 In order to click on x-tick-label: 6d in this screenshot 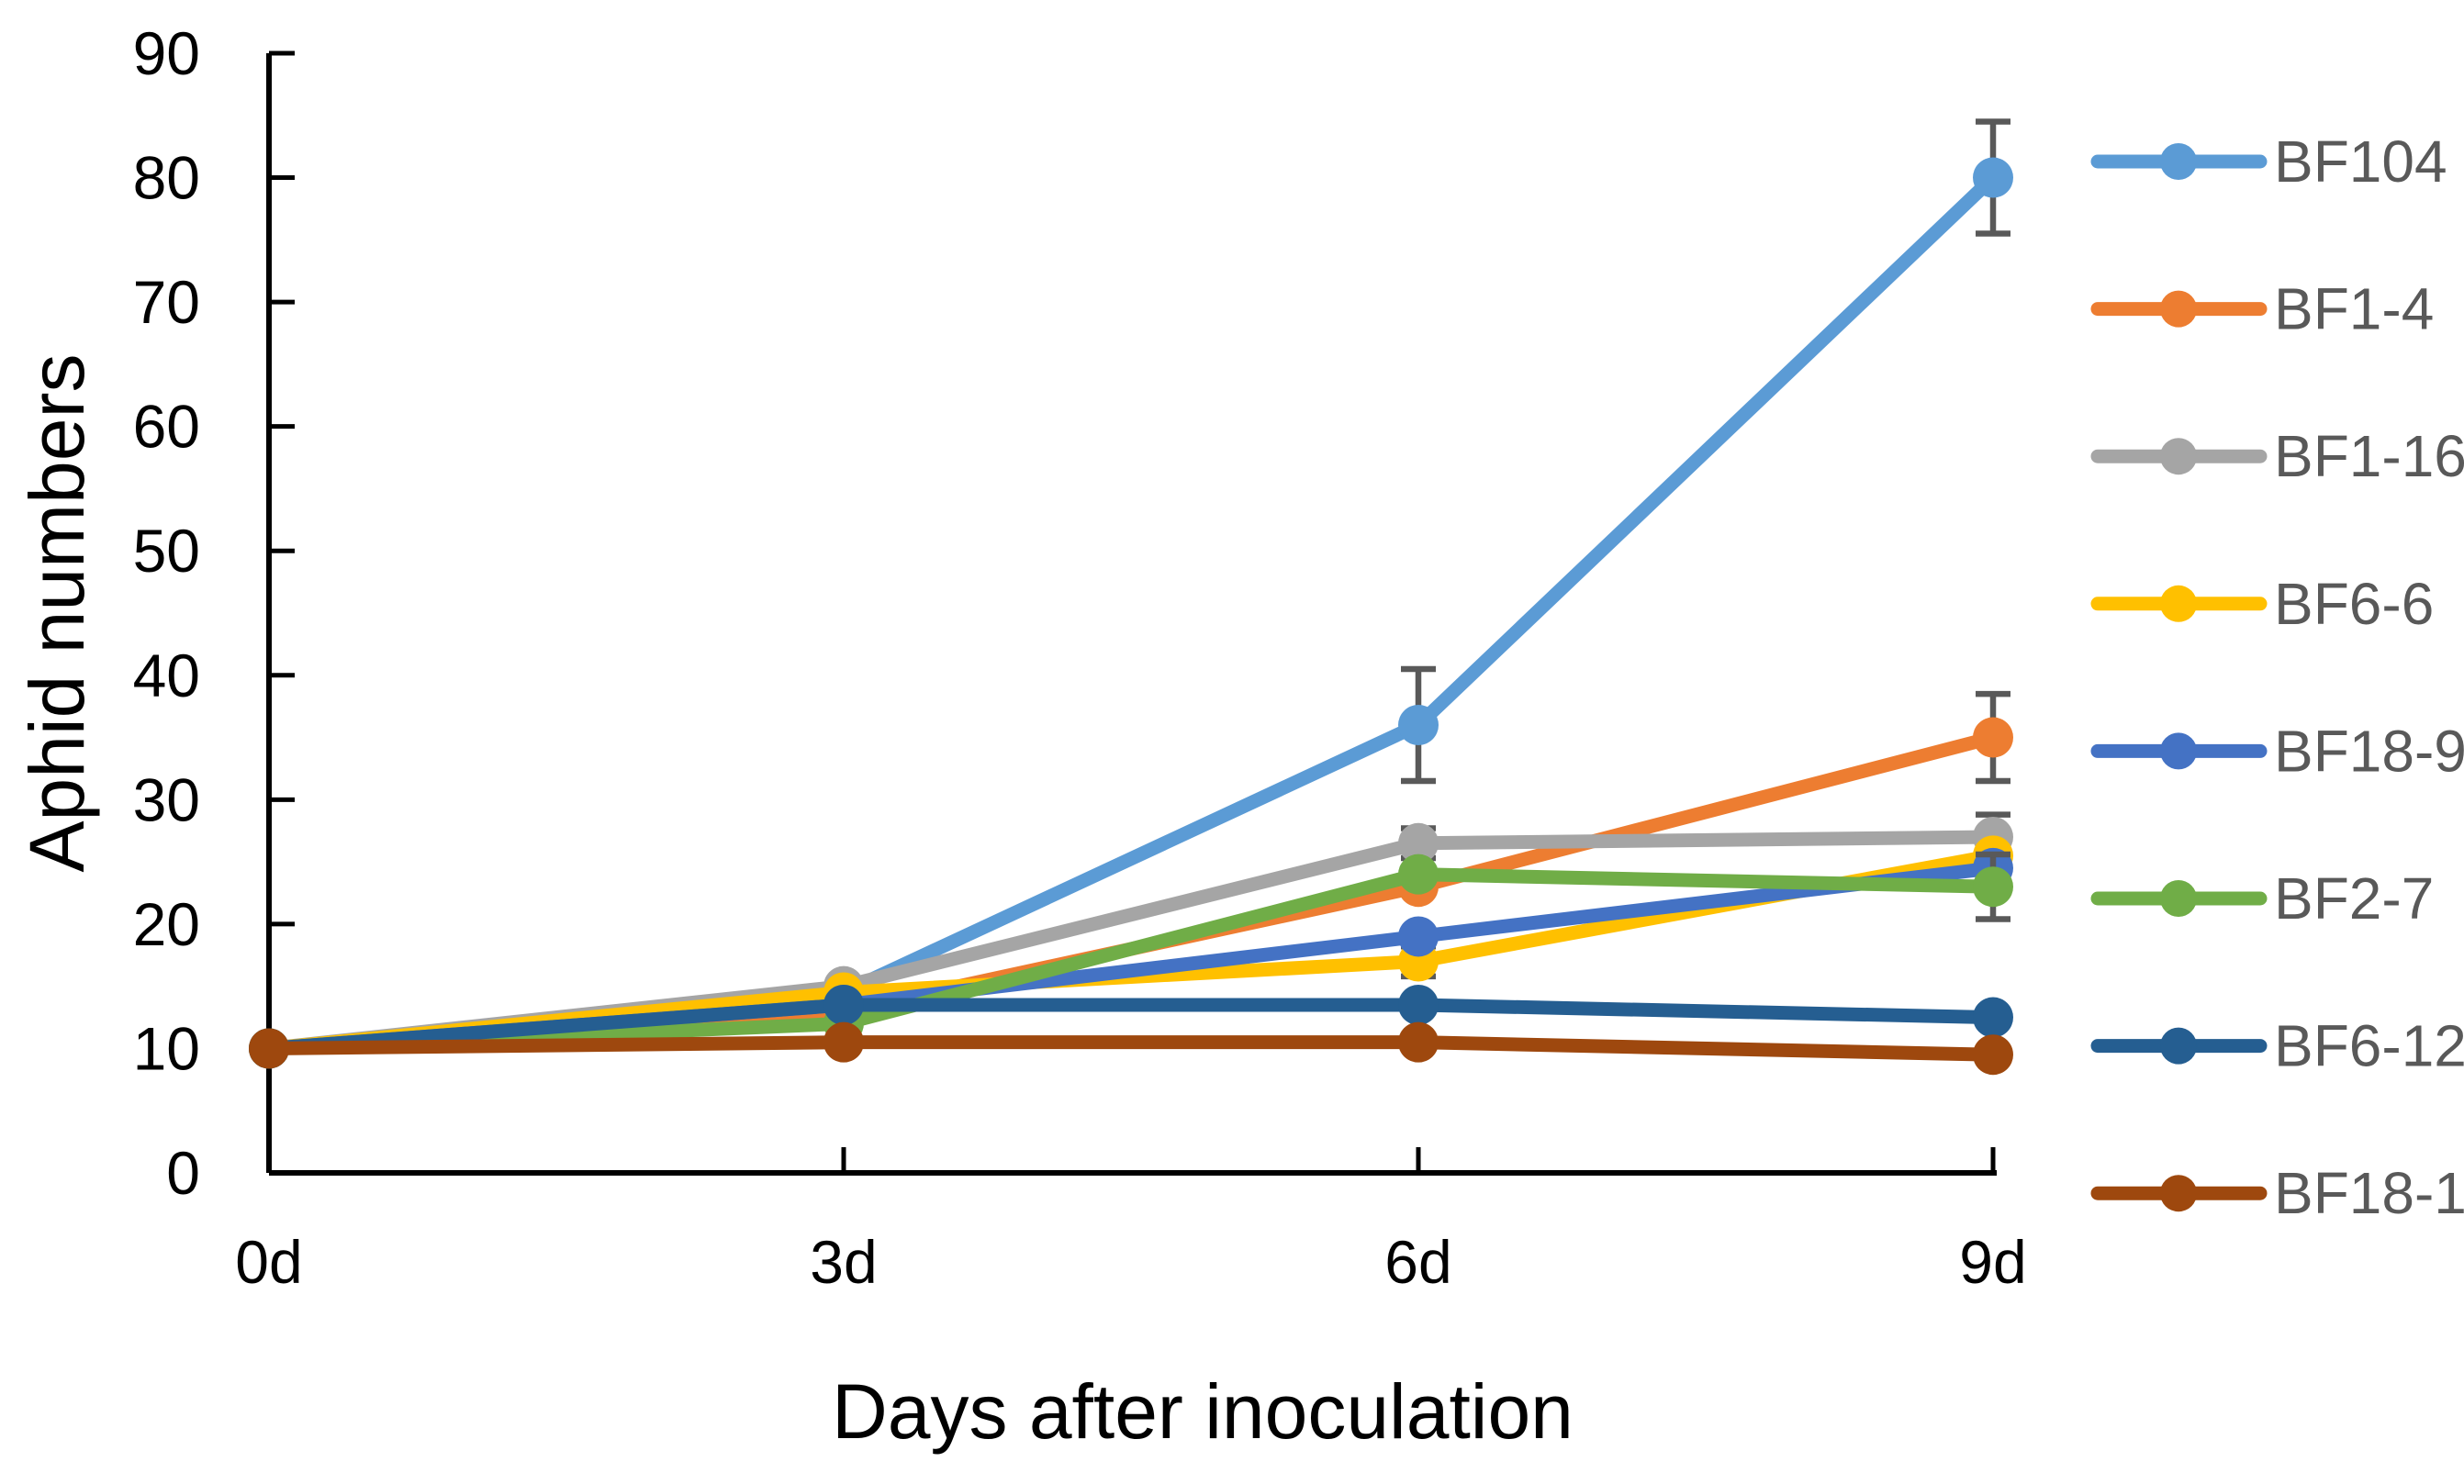, I will do `click(1417, 1262)`.